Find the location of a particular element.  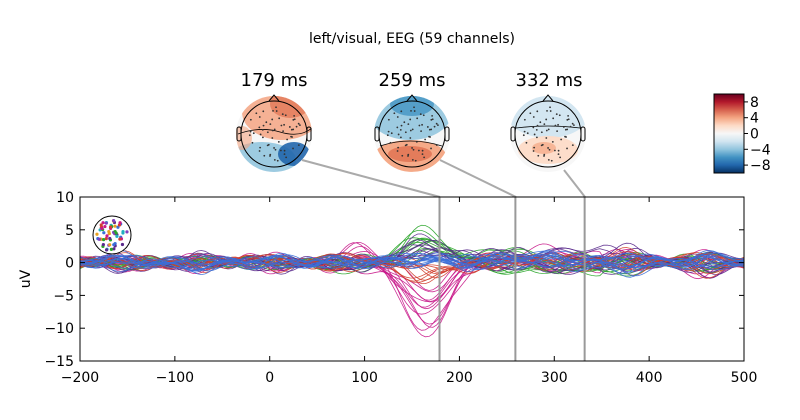

topomap-332ms is located at coordinates (548, 133).